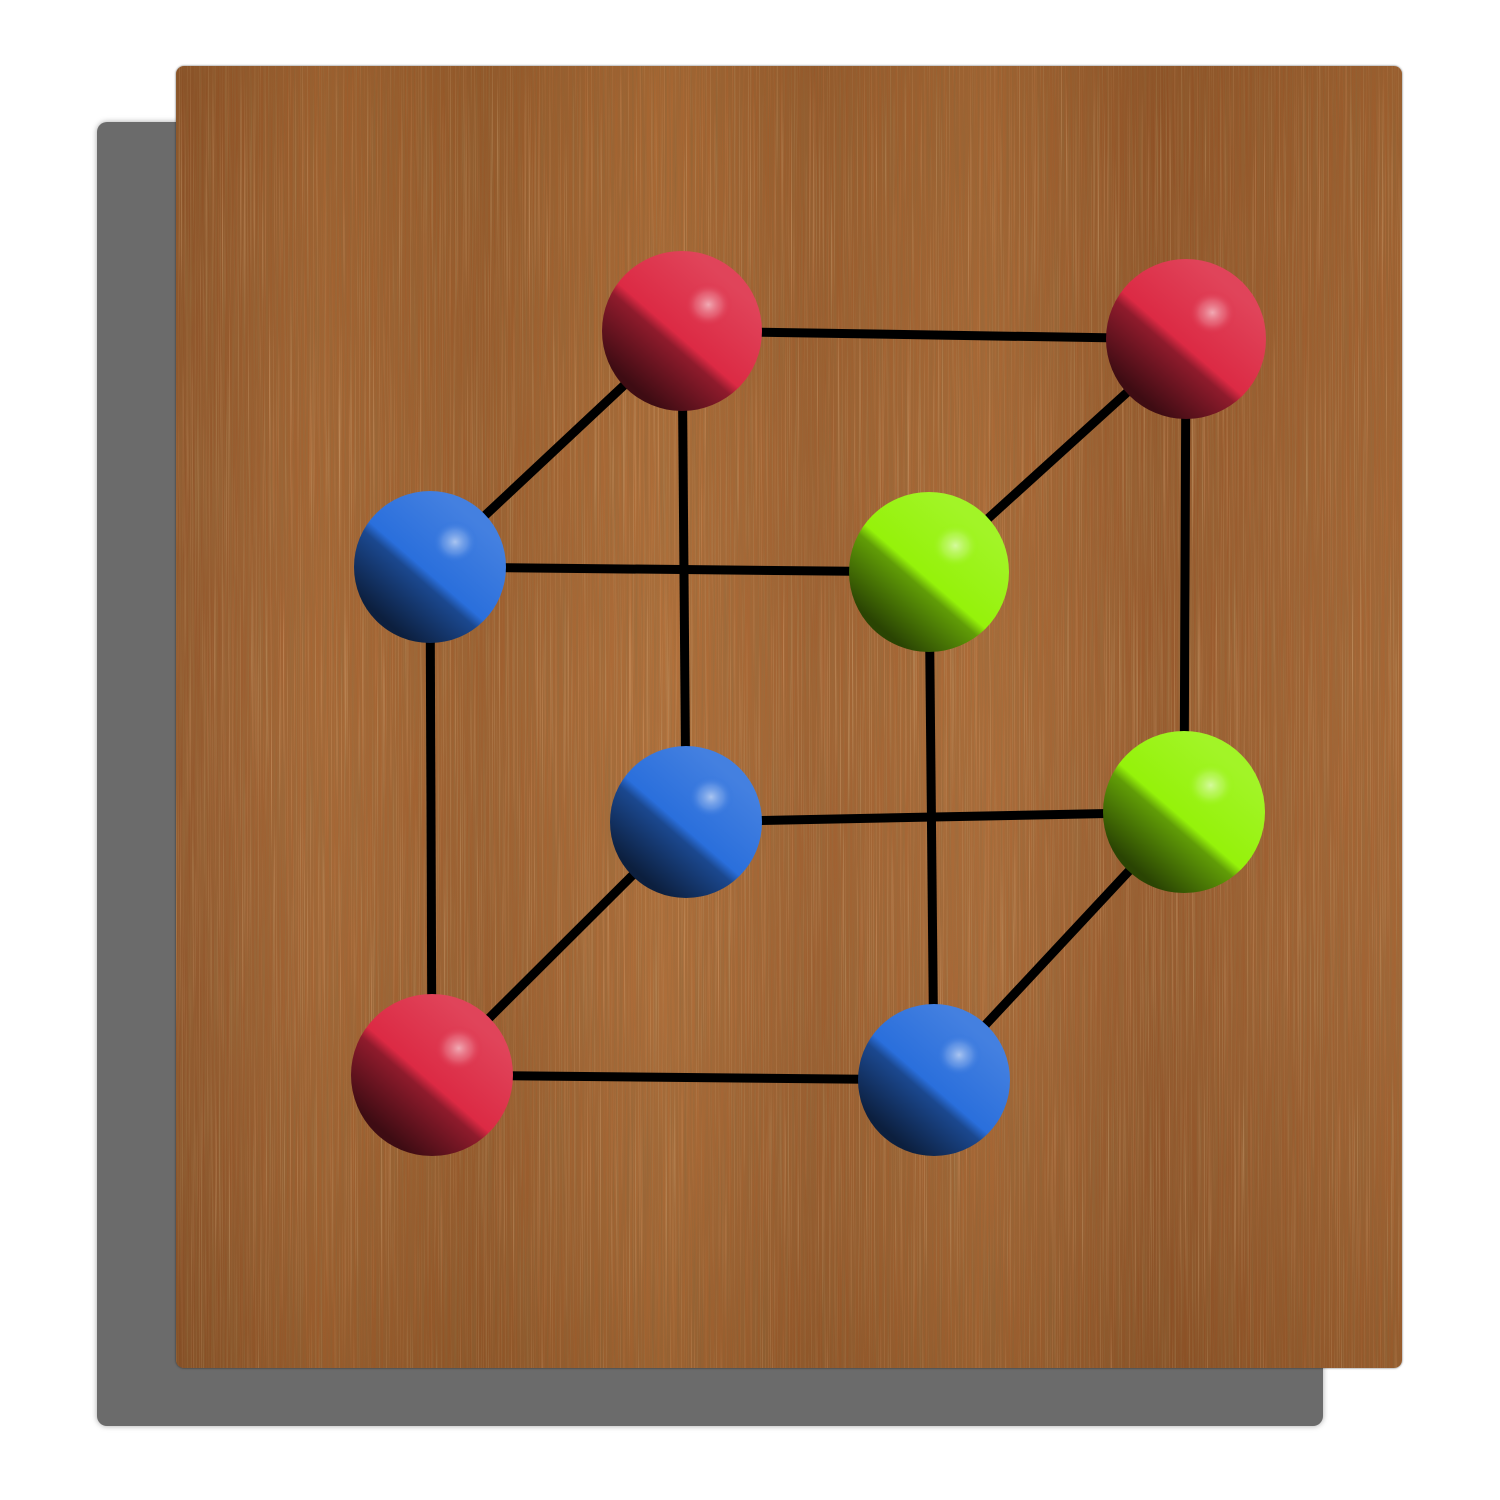  What do you see at coordinates (1186, 339) in the screenshot?
I see `ball-back-top-right-red` at bounding box center [1186, 339].